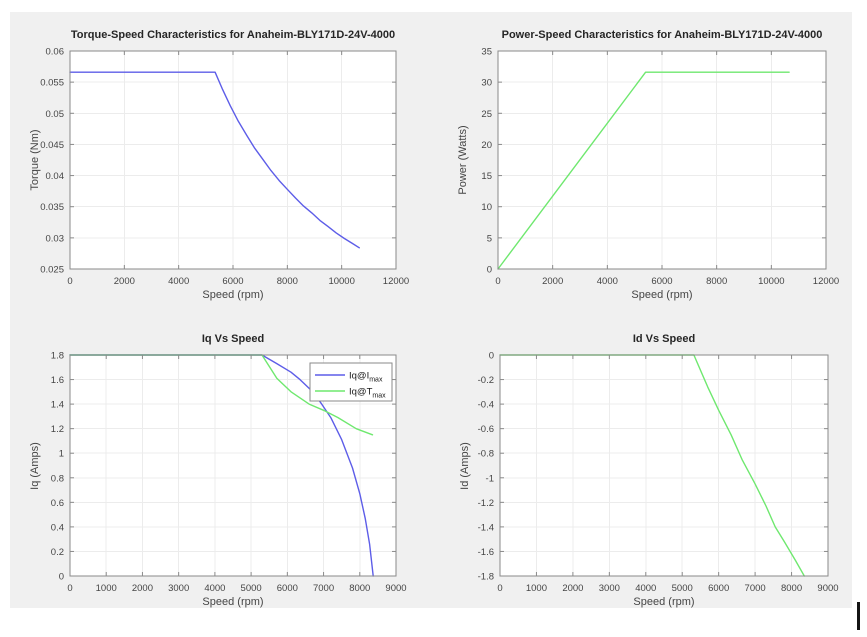  I want to click on power-speed-xlabel: Speed (rpm), so click(662, 295).